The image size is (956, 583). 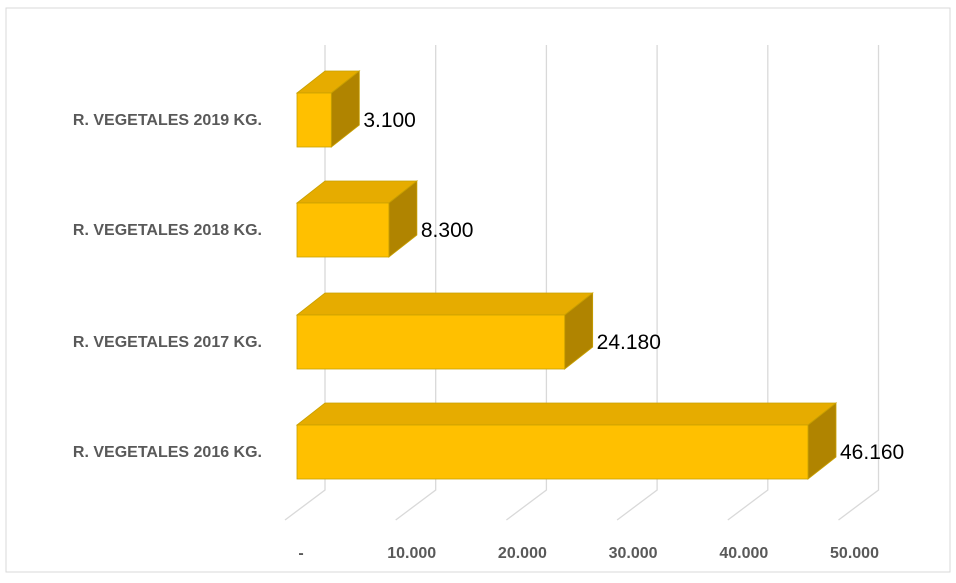 I want to click on x-tick-label-0: -, so click(x=300, y=553).